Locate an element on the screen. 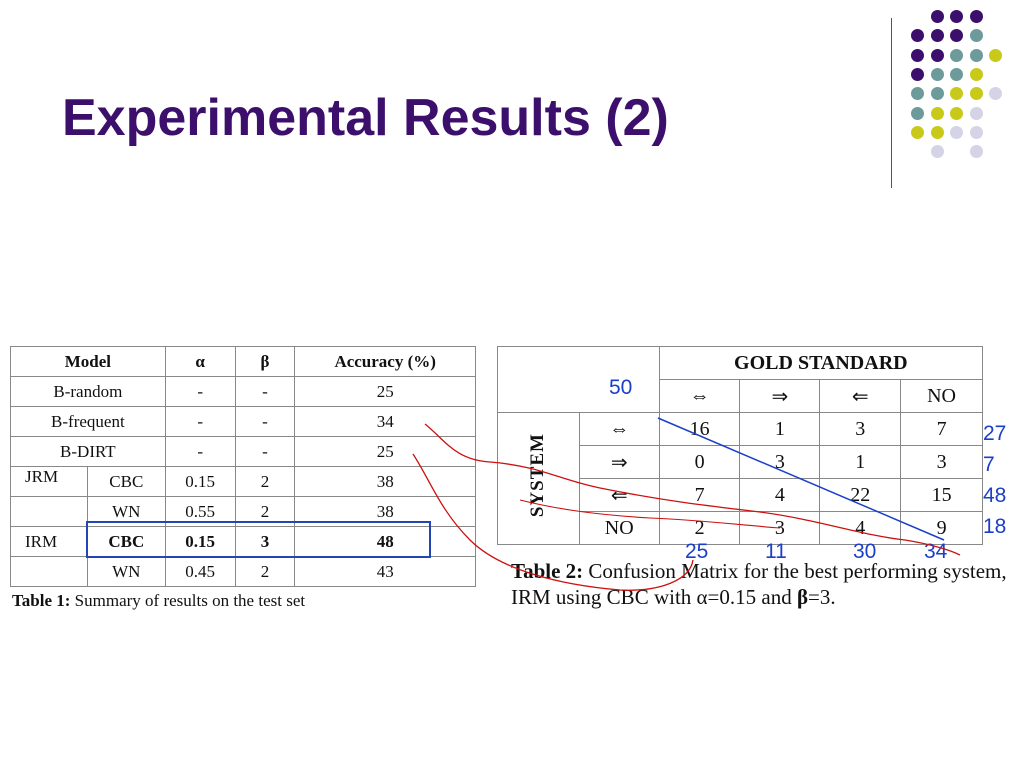 The height and width of the screenshot is (768, 1024). table-row: B-random - - 25 is located at coordinates (243, 391).